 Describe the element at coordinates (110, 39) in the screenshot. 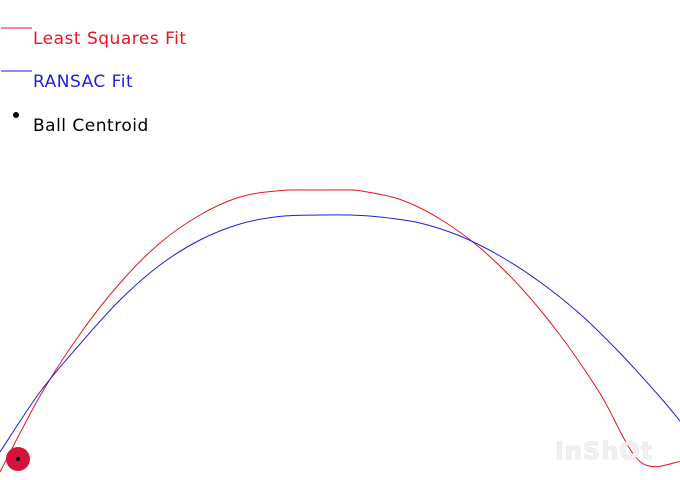

I see `legend-label-least-squares: Least Squares Fit` at that location.